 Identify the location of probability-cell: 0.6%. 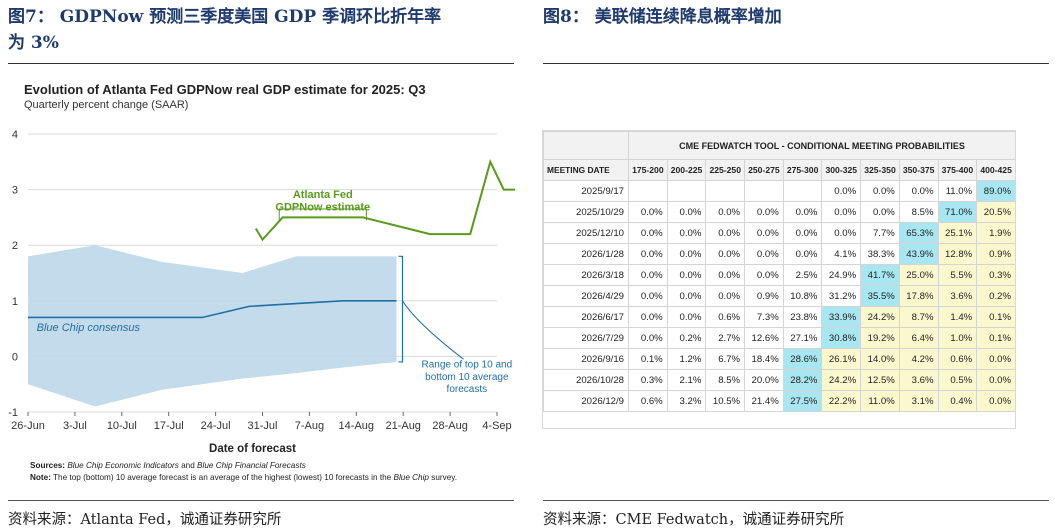
(725, 317).